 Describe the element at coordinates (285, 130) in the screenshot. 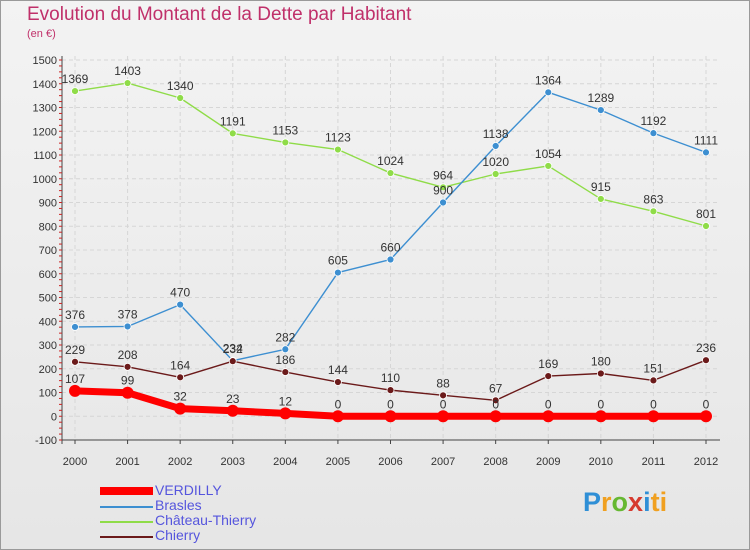

I see `data-label-ch-teau-thierry: 1153` at that location.